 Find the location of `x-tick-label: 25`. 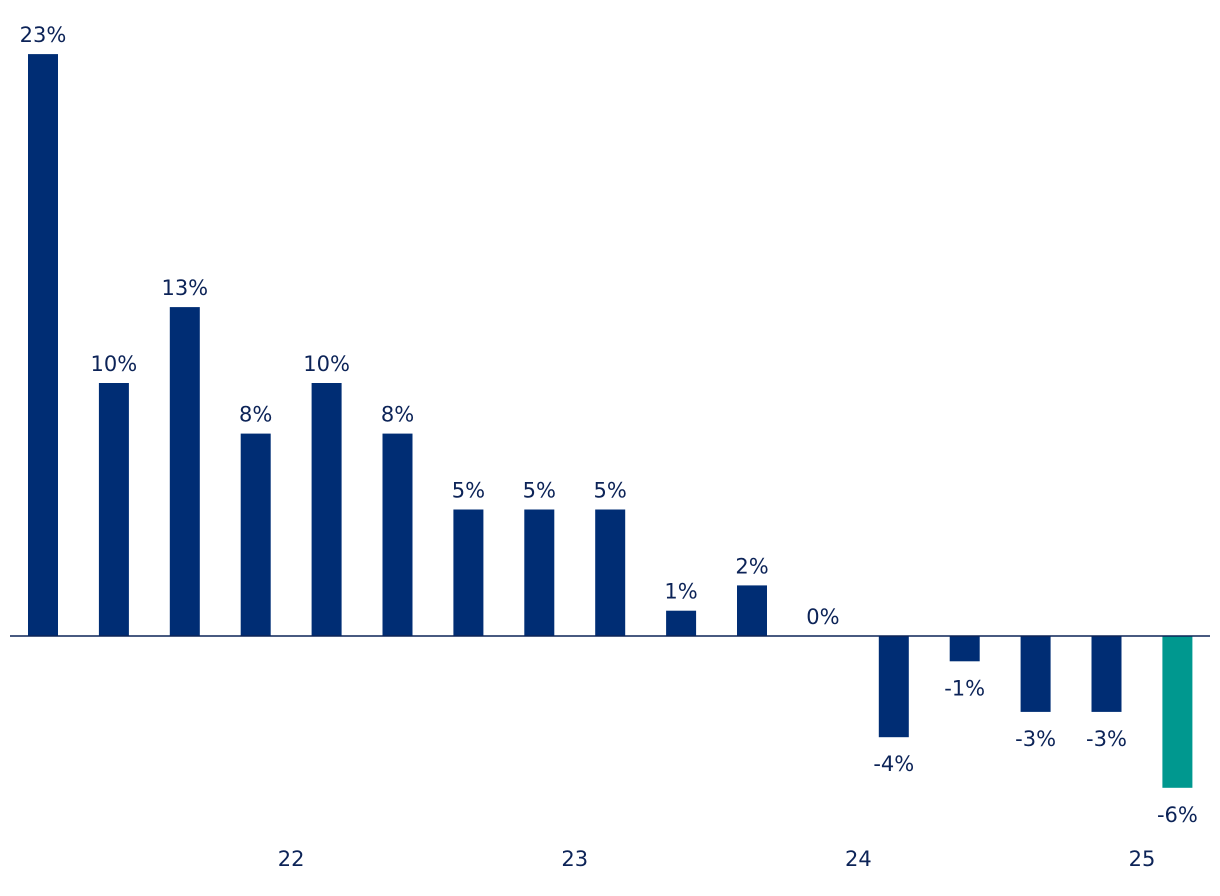

x-tick-label: 25 is located at coordinates (1142, 859).